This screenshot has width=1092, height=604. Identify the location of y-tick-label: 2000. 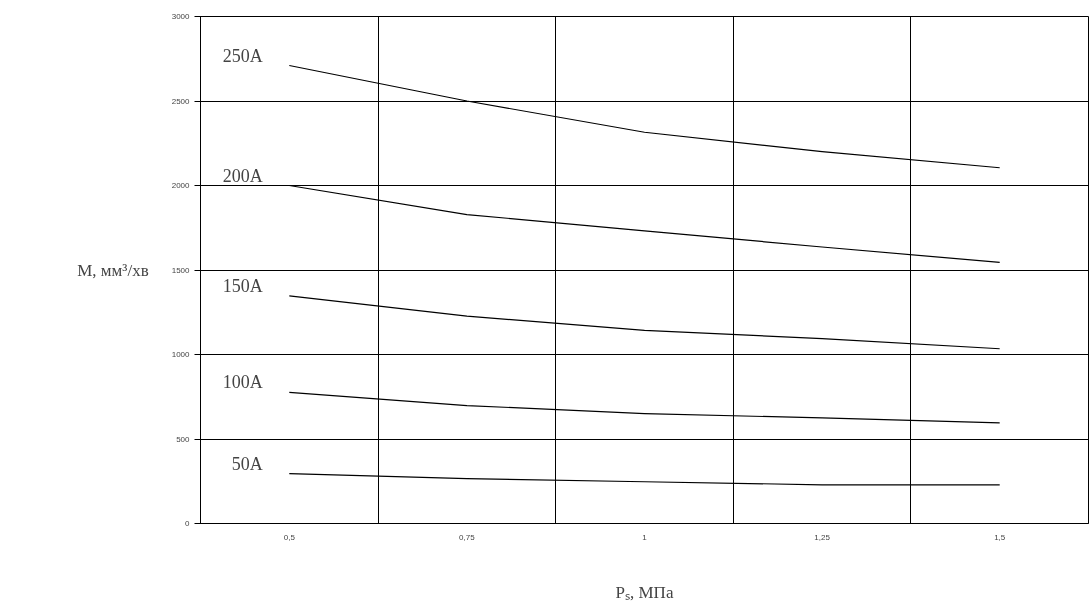
(181, 185).